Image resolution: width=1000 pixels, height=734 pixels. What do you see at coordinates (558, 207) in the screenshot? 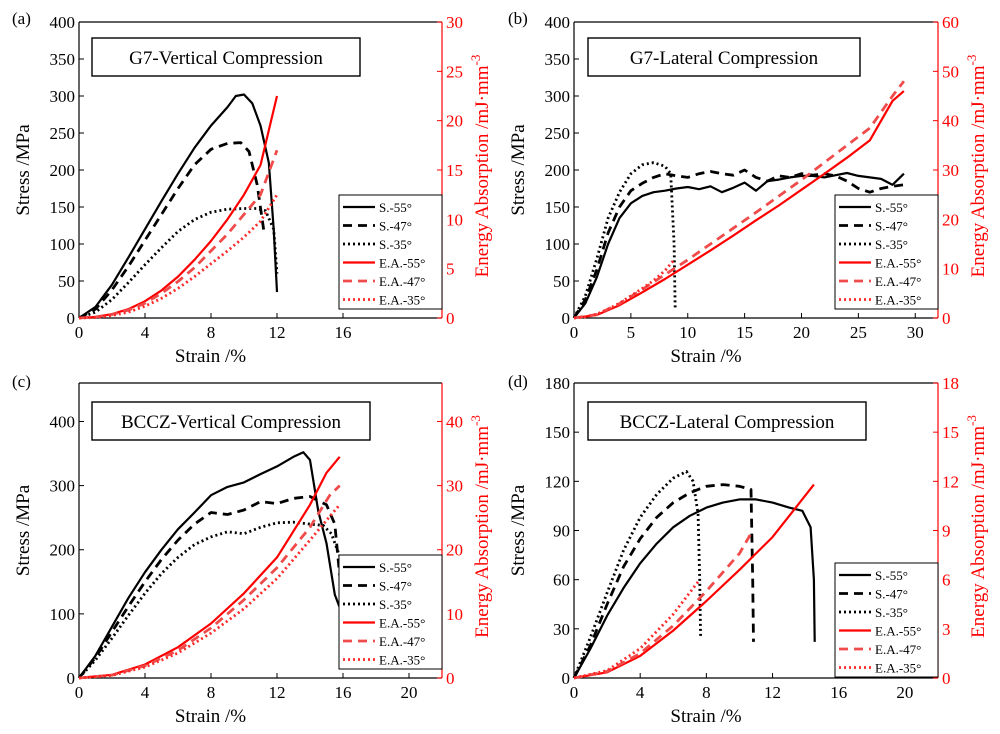
I see `y-left-tick-label: 150` at bounding box center [558, 207].